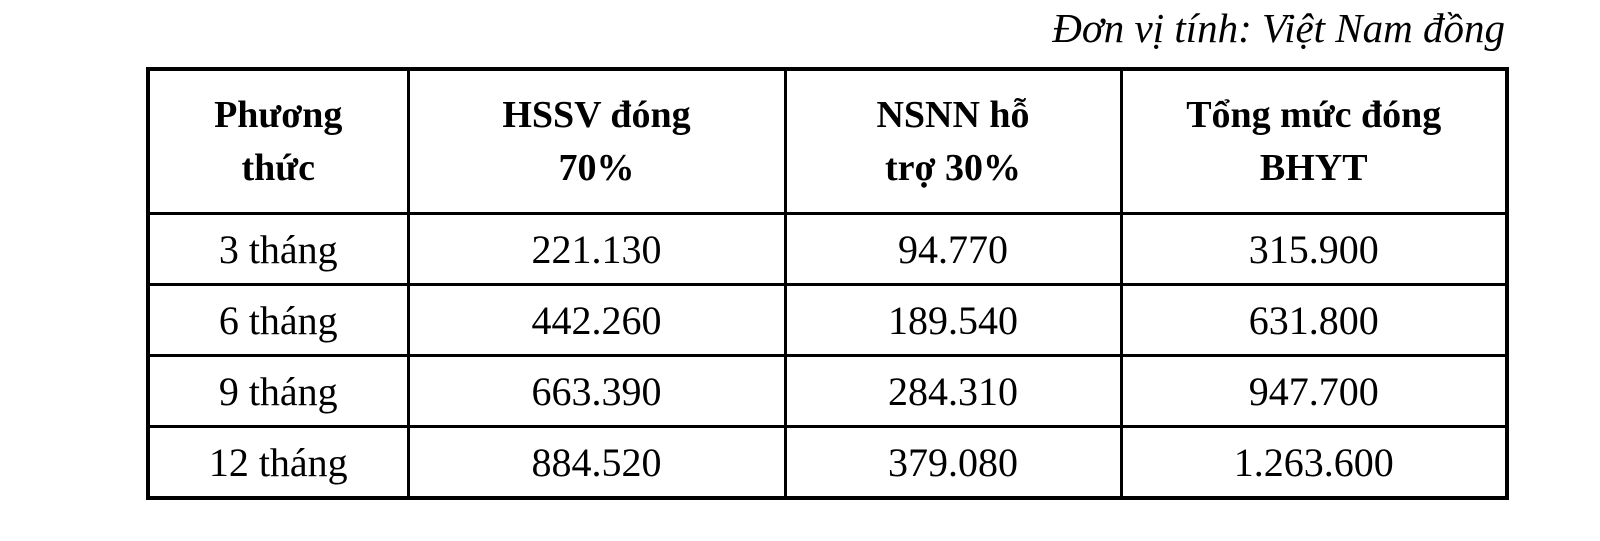  Describe the element at coordinates (278, 167) in the screenshot. I see `header-line-2: thức` at that location.